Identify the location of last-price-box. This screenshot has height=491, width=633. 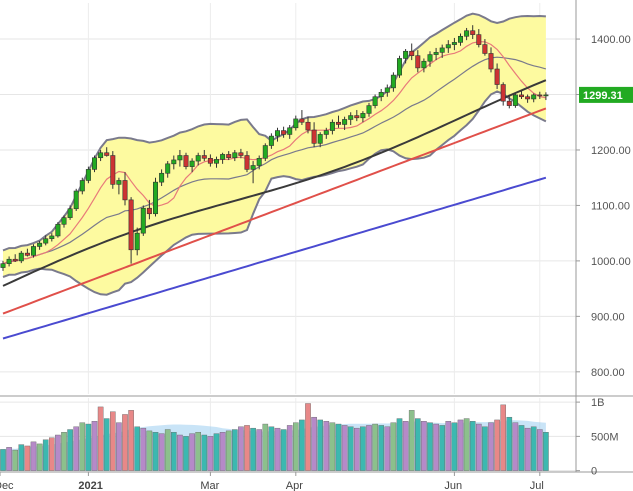
(606, 94).